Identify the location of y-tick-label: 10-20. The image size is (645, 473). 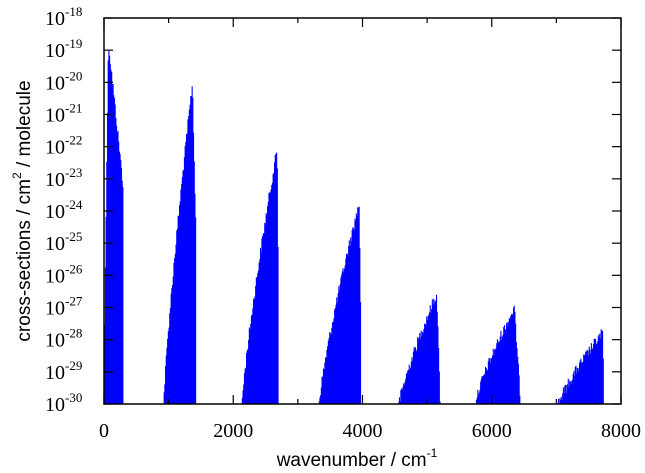
(63, 81).